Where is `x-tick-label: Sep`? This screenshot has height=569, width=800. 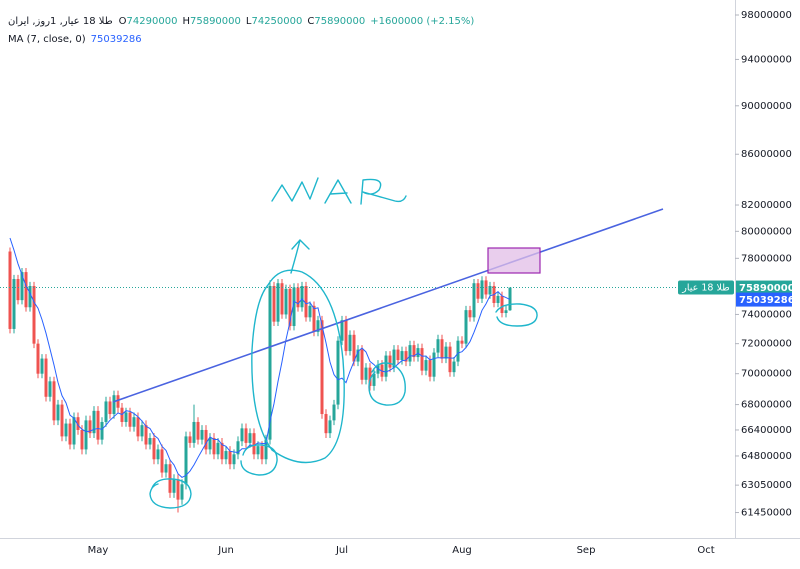 x-tick-label: Sep is located at coordinates (586, 550).